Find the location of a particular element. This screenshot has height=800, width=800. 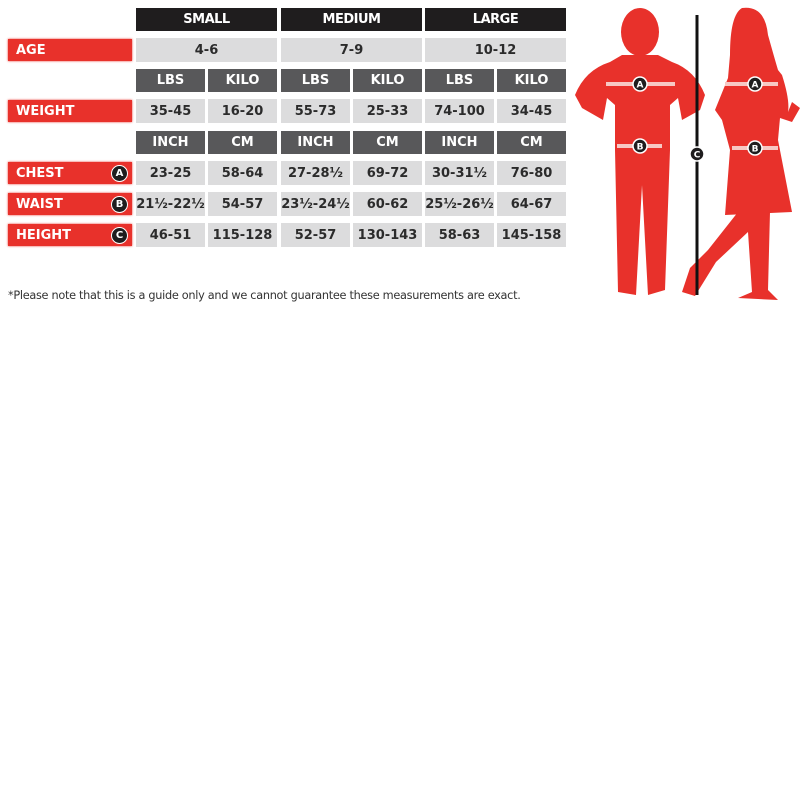

waist-cell: 54-57 is located at coordinates (242, 204).